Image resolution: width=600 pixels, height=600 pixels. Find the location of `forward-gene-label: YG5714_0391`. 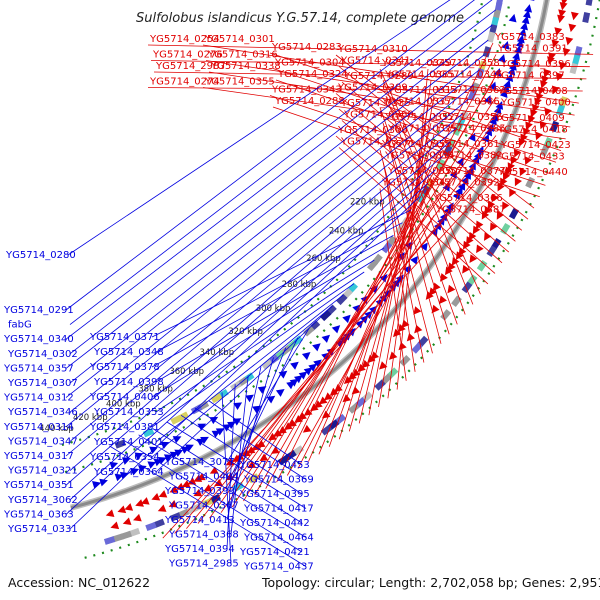

forward-gene-label: YG5714_0391 is located at coordinates (532, 49).